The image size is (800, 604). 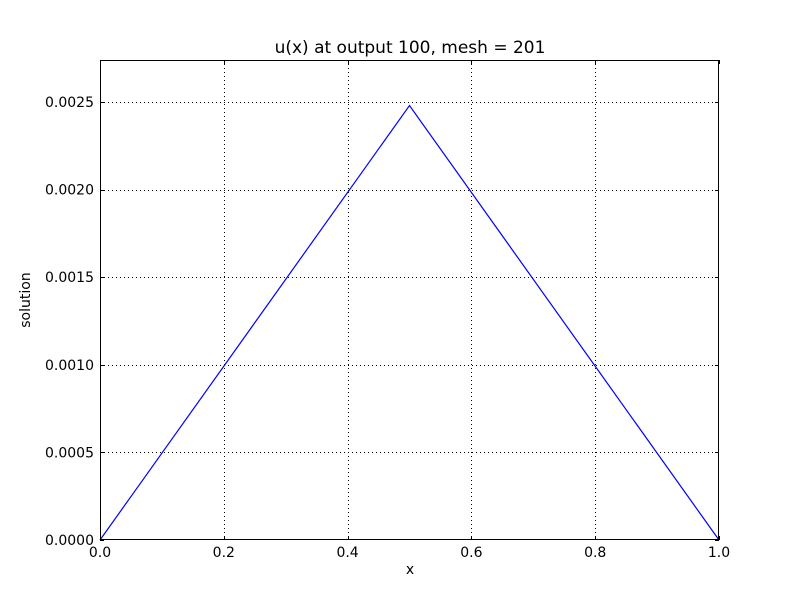 I want to click on x-tick-label: 0.4, so click(x=347, y=553).